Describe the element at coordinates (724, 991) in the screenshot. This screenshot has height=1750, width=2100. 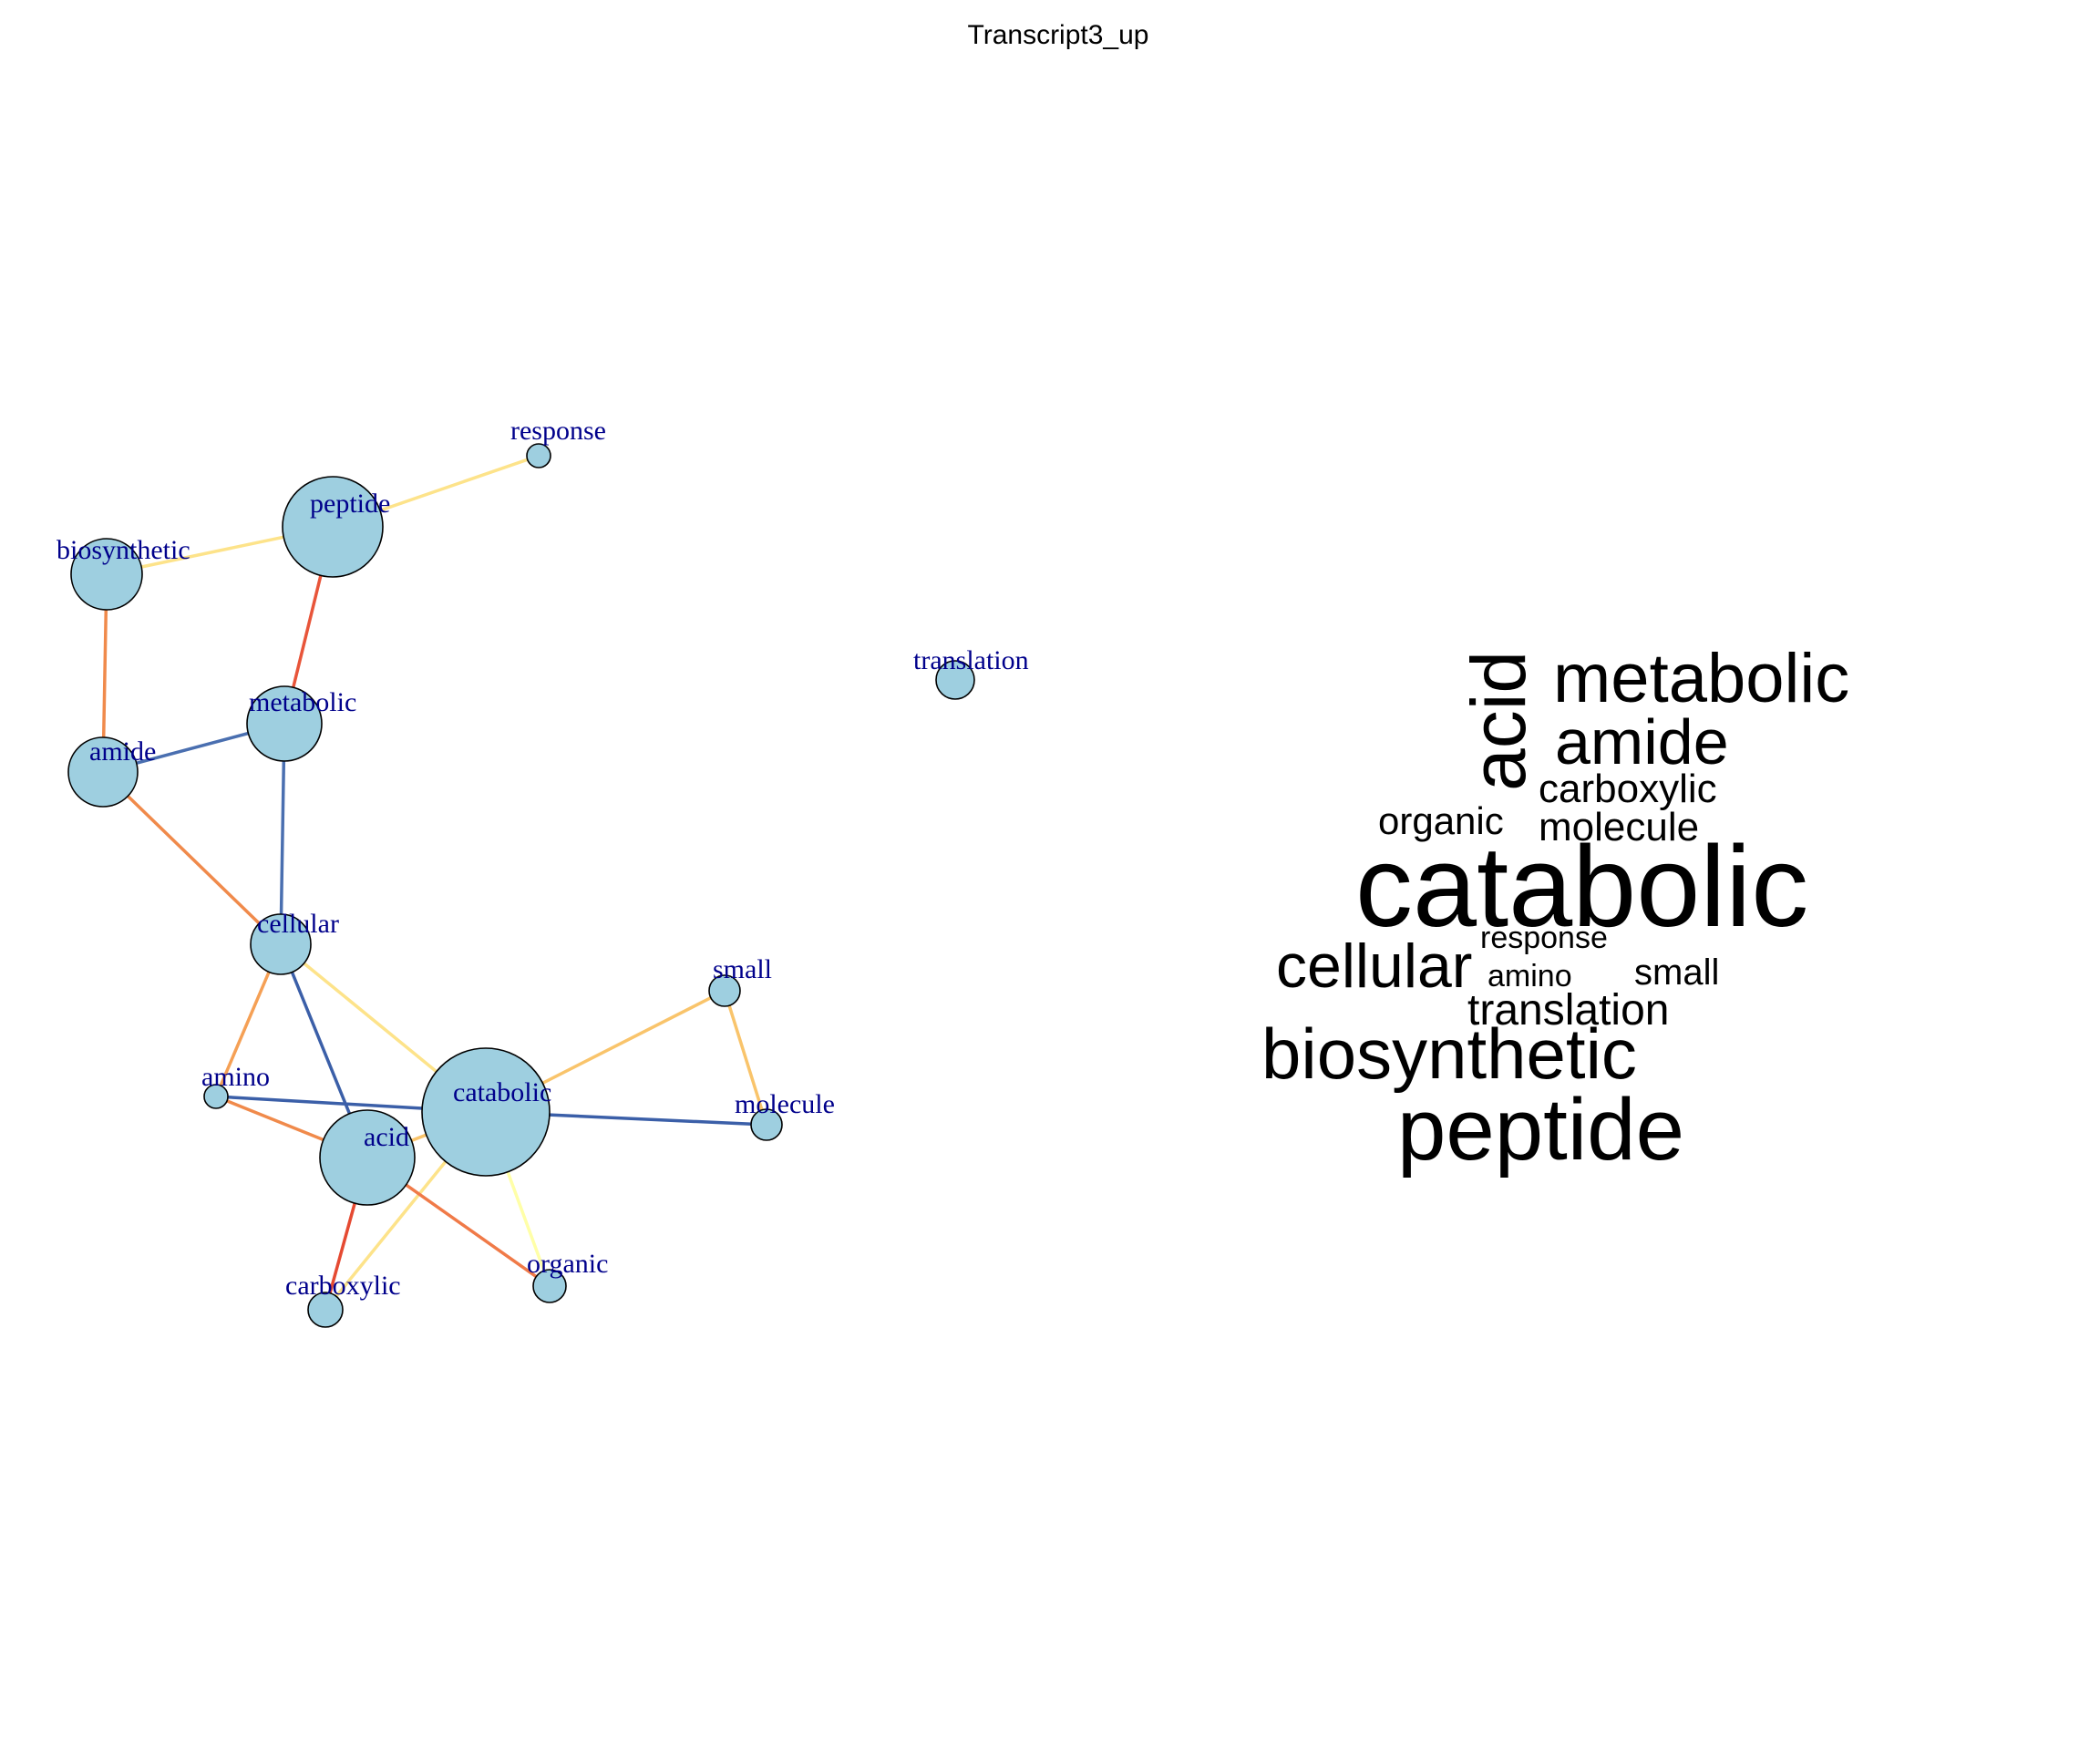
I see `node-small` at that location.